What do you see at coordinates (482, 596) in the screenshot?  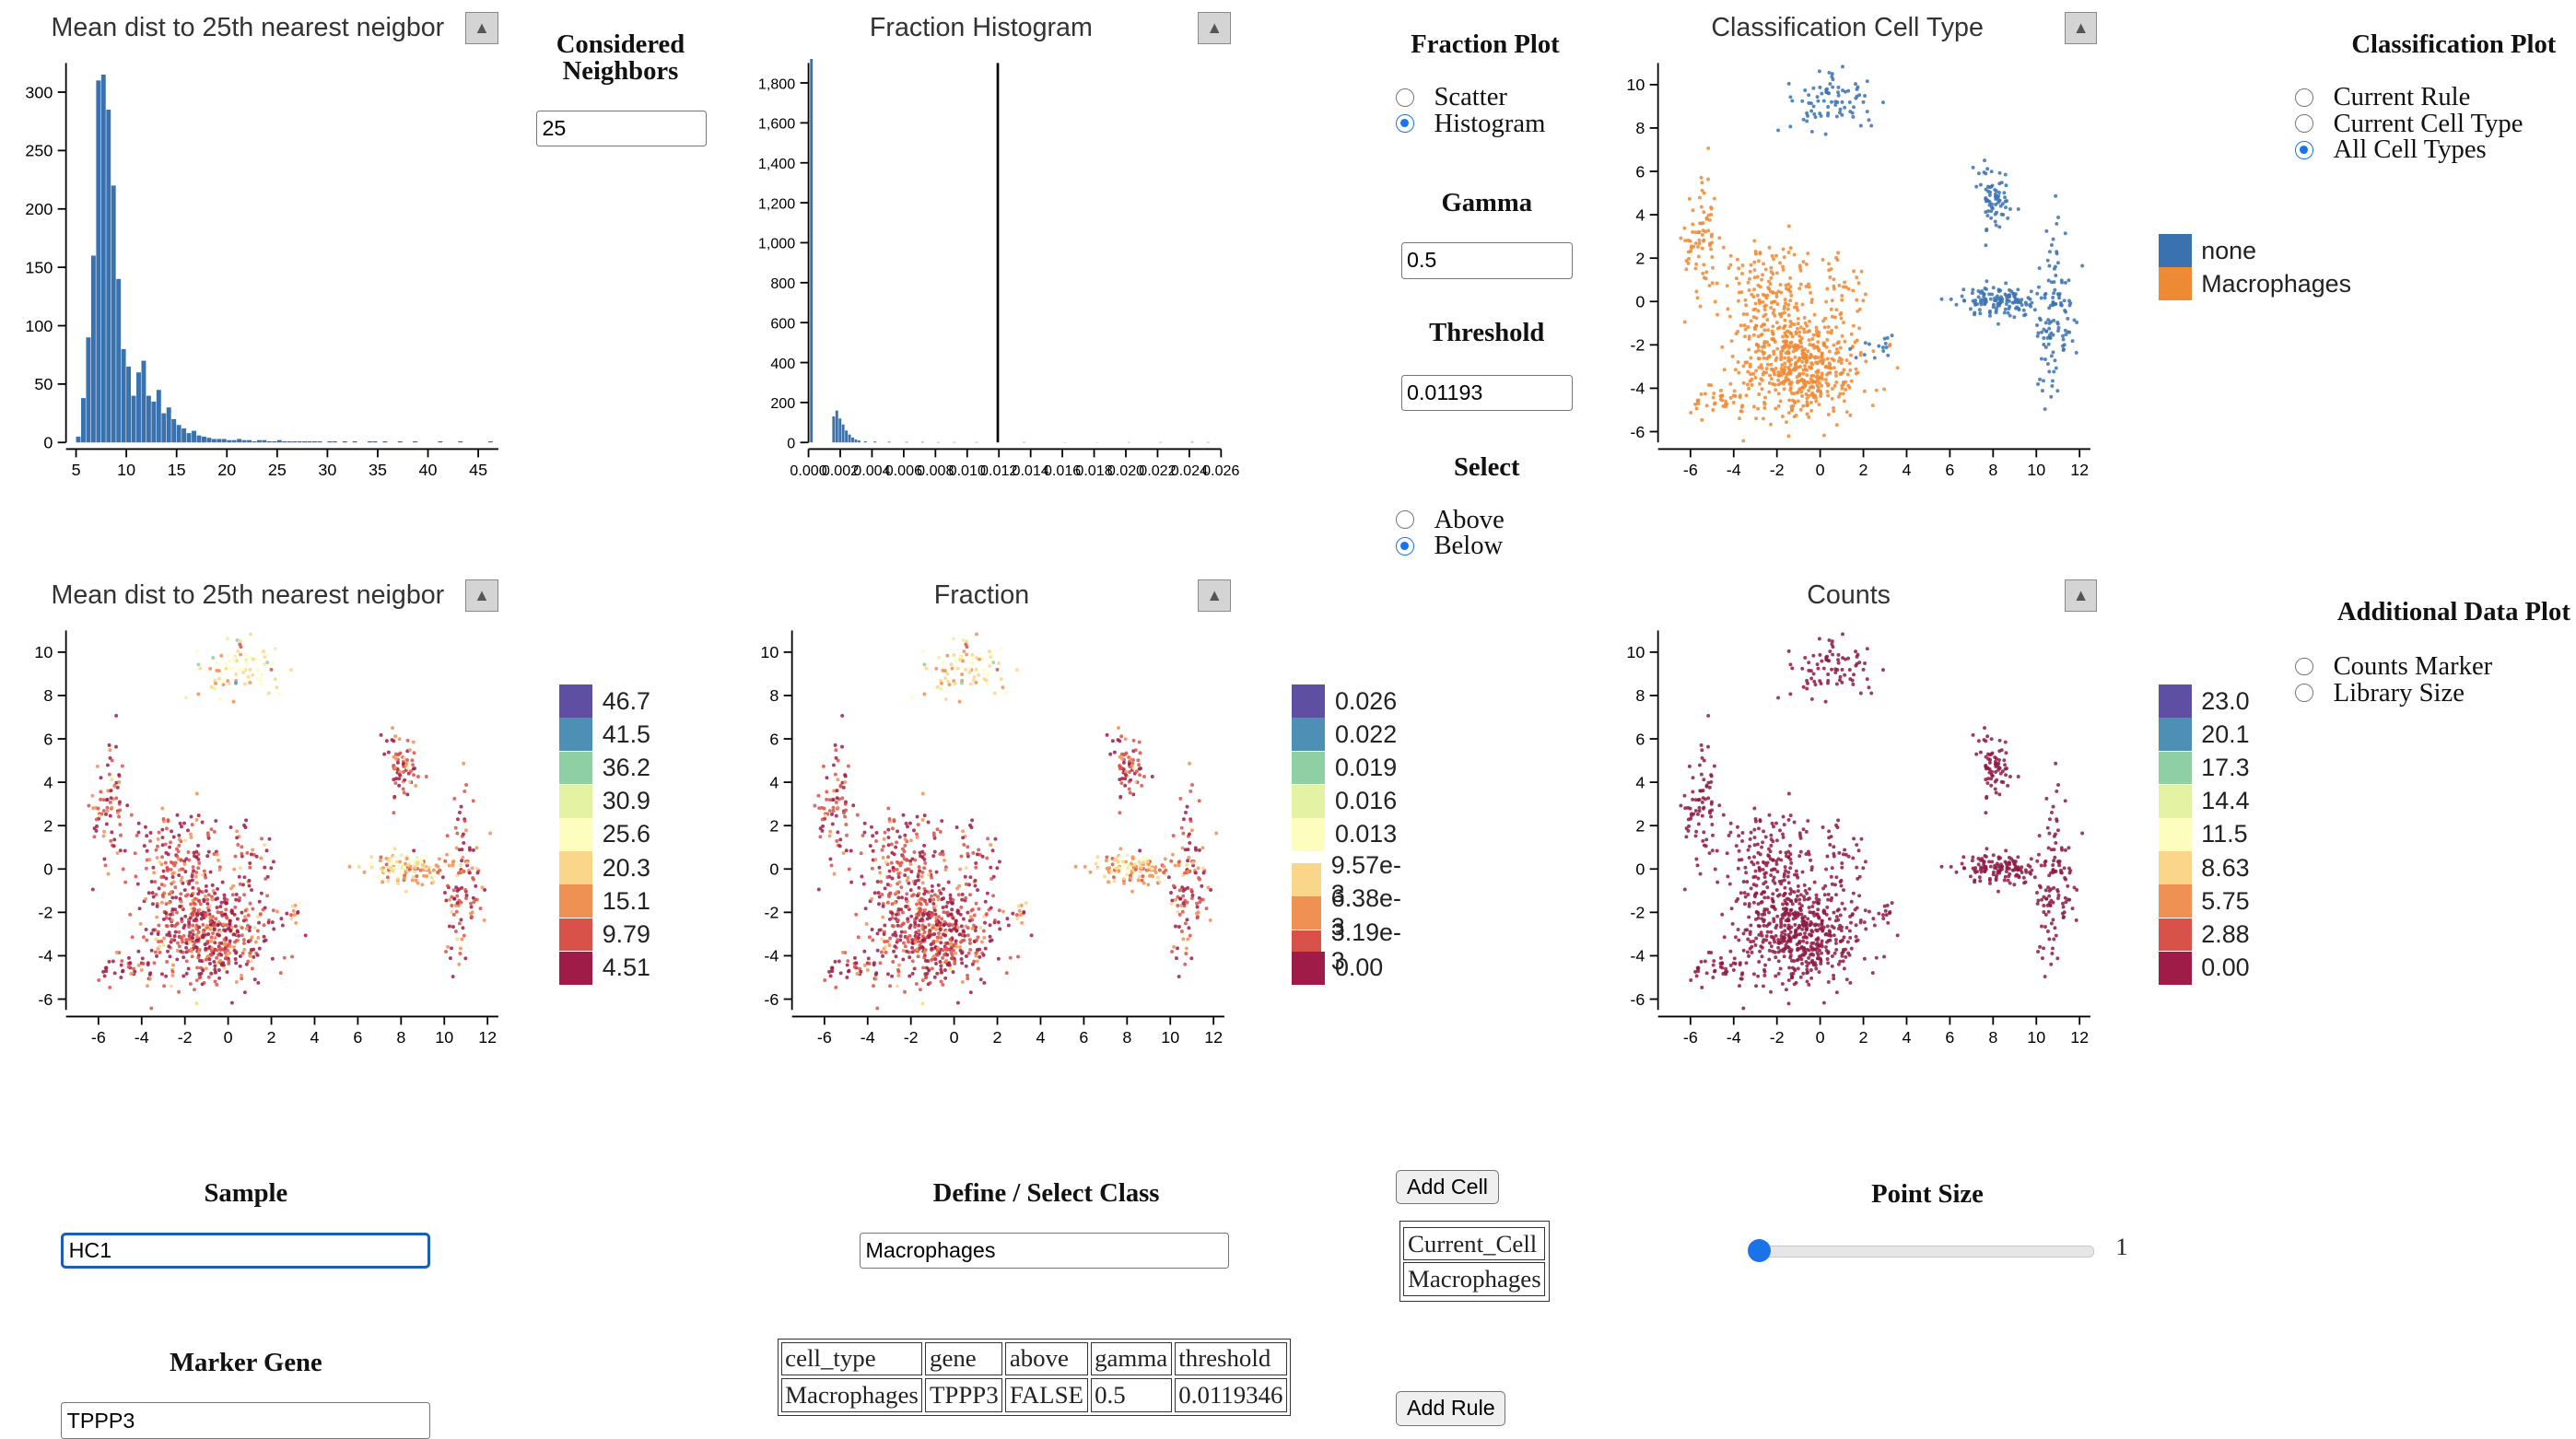 I see `collapse-umap-dist-button: ▲` at bounding box center [482, 596].